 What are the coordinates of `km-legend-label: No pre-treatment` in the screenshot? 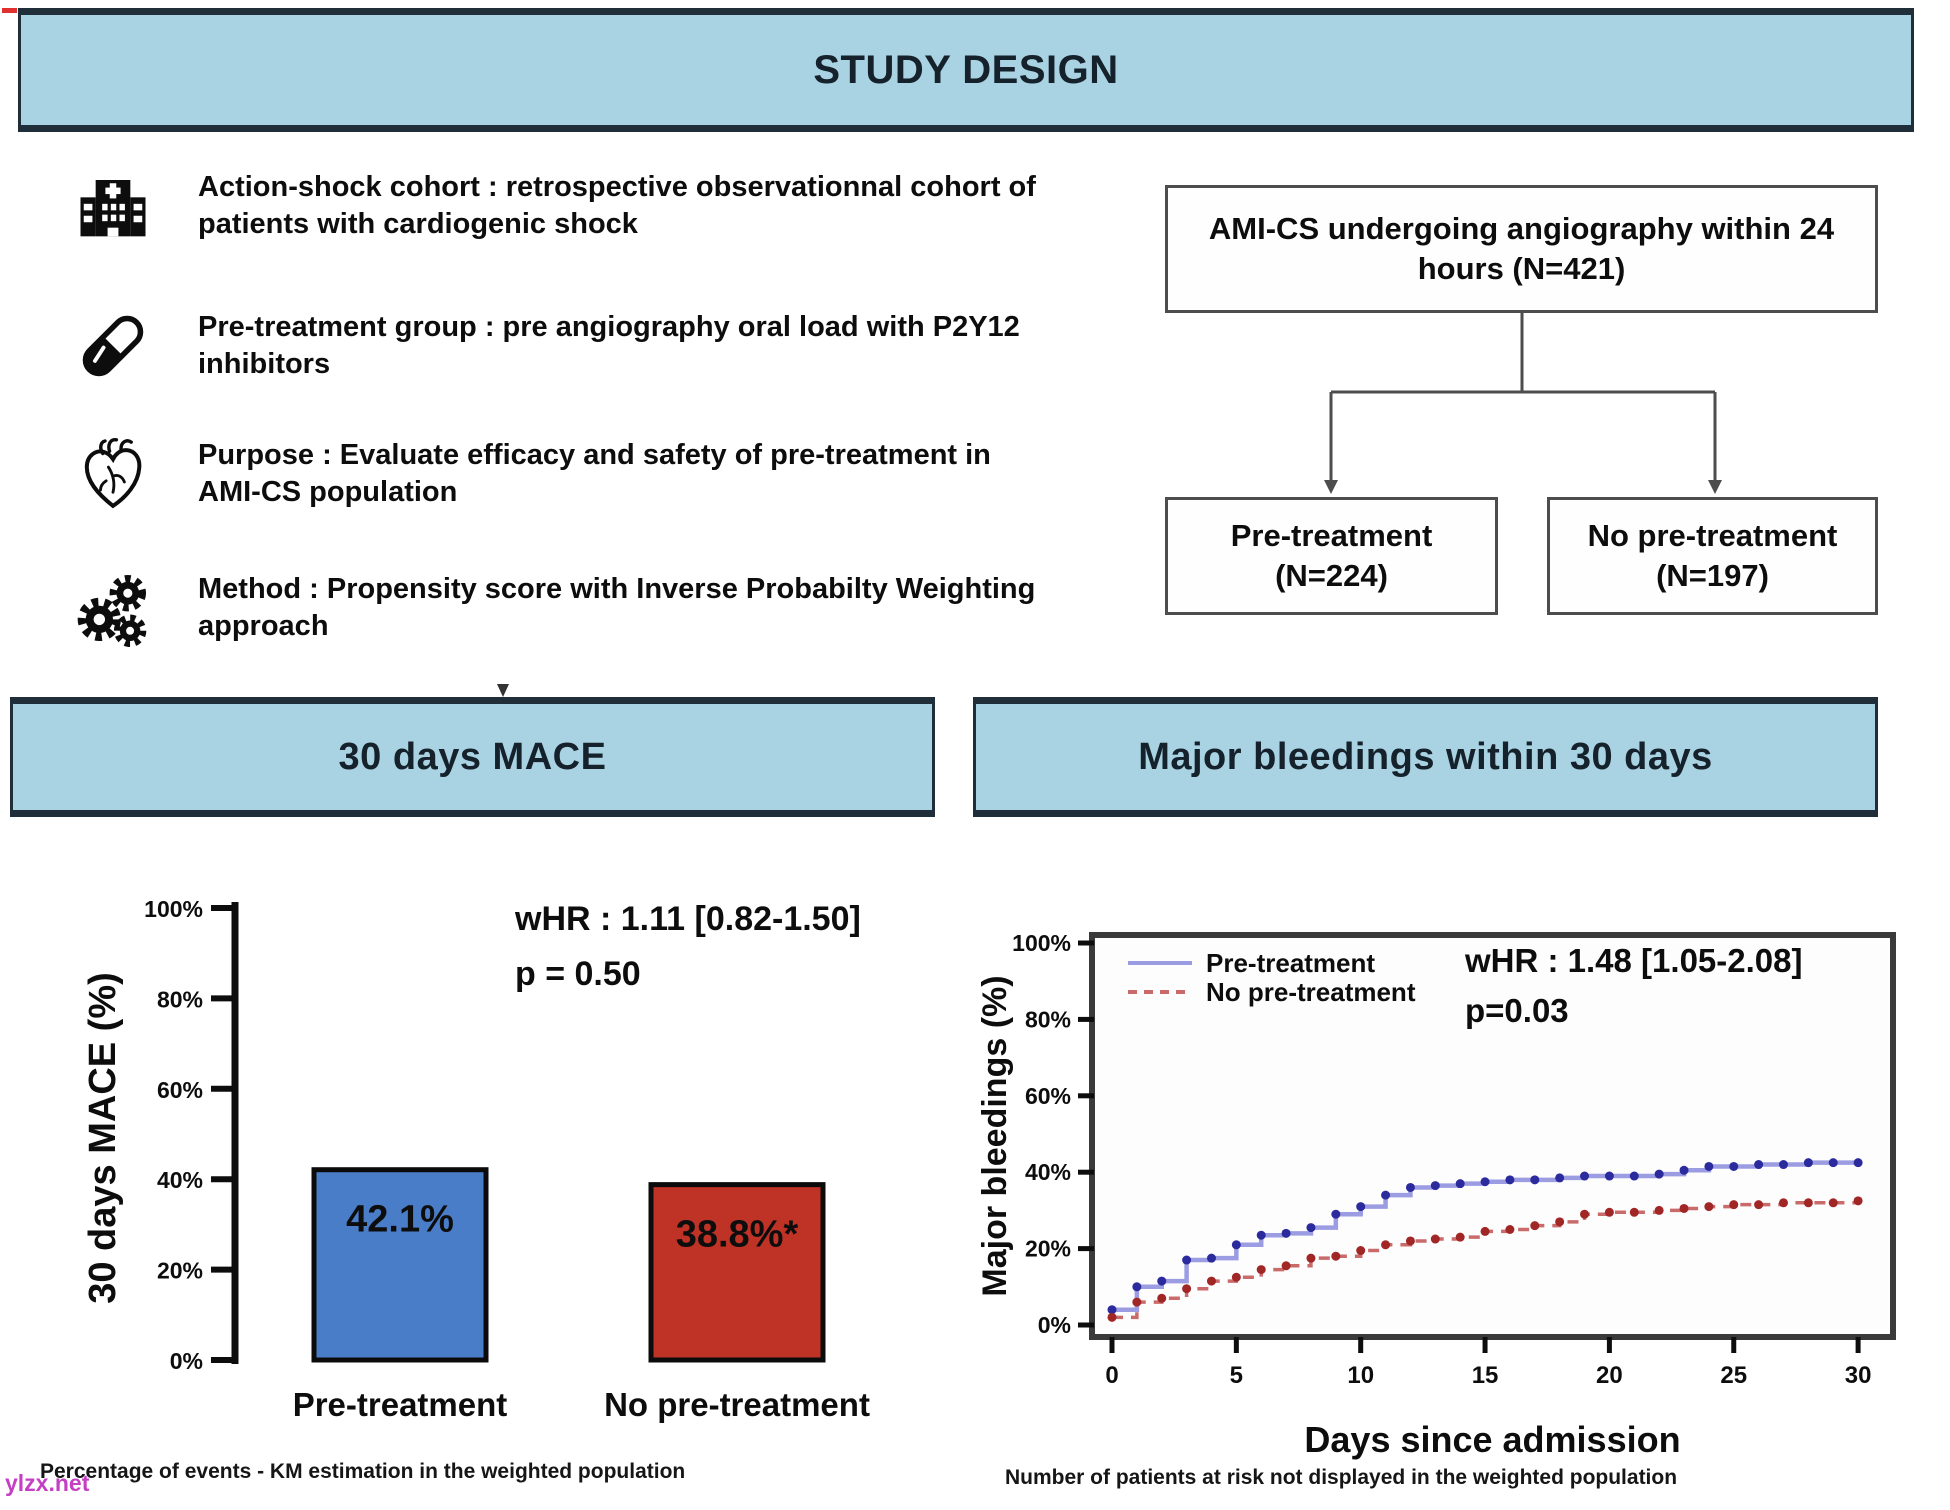 It's located at (1311, 992).